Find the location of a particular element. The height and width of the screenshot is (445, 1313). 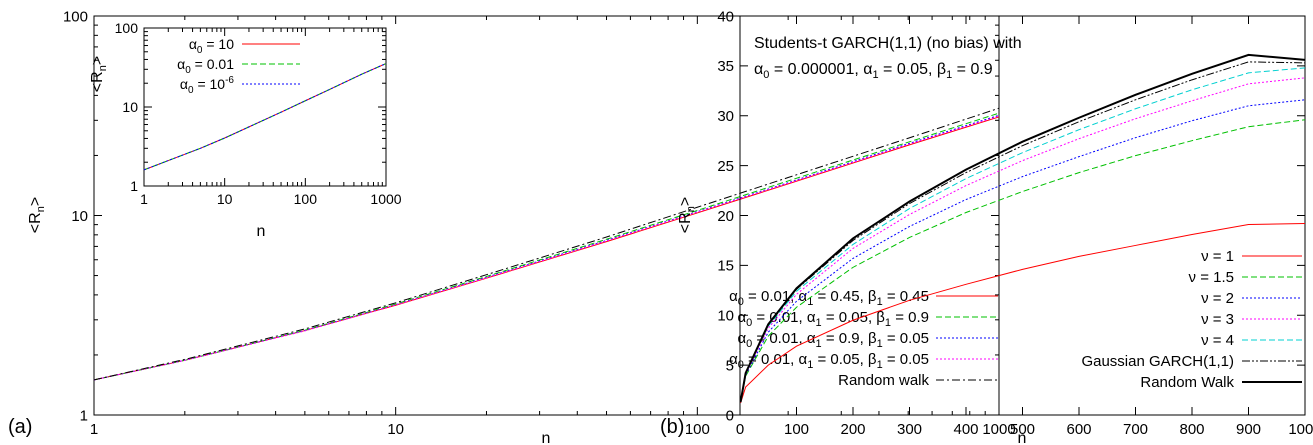

panel-a-xtick-label: 10 is located at coordinates (395, 429).